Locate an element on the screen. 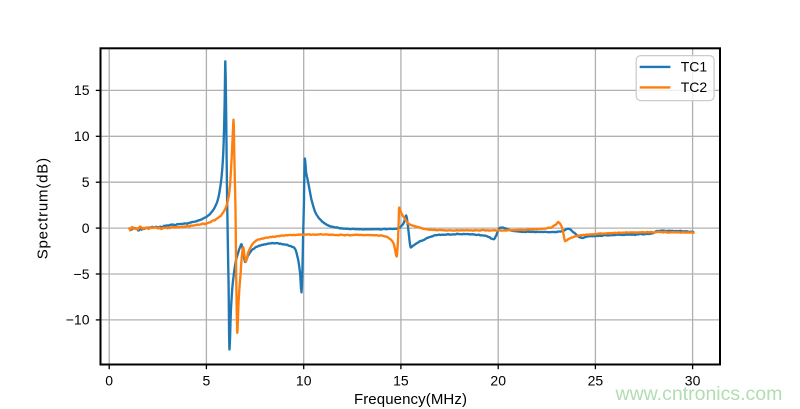 Image resolution: width=800 pixels, height=409 pixels. svg-text: 30 is located at coordinates (693, 381).